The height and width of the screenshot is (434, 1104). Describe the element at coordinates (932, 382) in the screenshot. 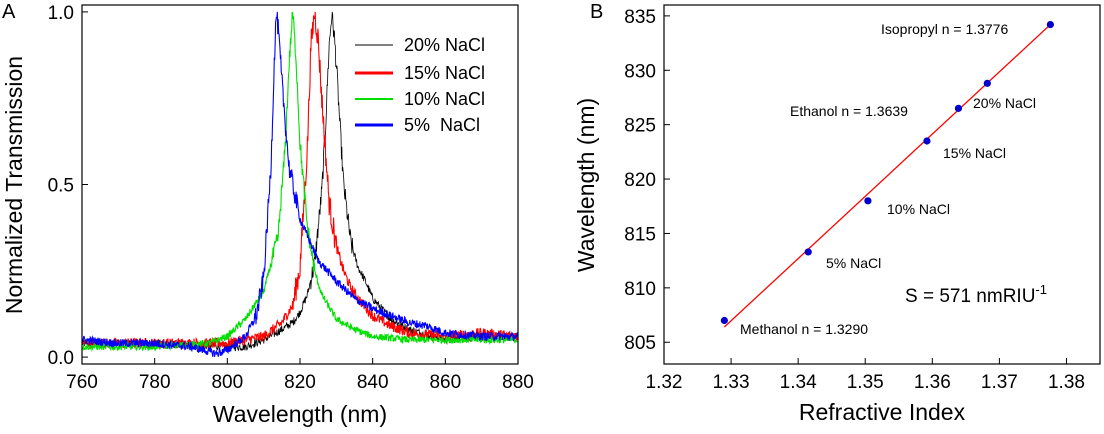

I see `panel-b-x-tick-label: 1.36` at that location.